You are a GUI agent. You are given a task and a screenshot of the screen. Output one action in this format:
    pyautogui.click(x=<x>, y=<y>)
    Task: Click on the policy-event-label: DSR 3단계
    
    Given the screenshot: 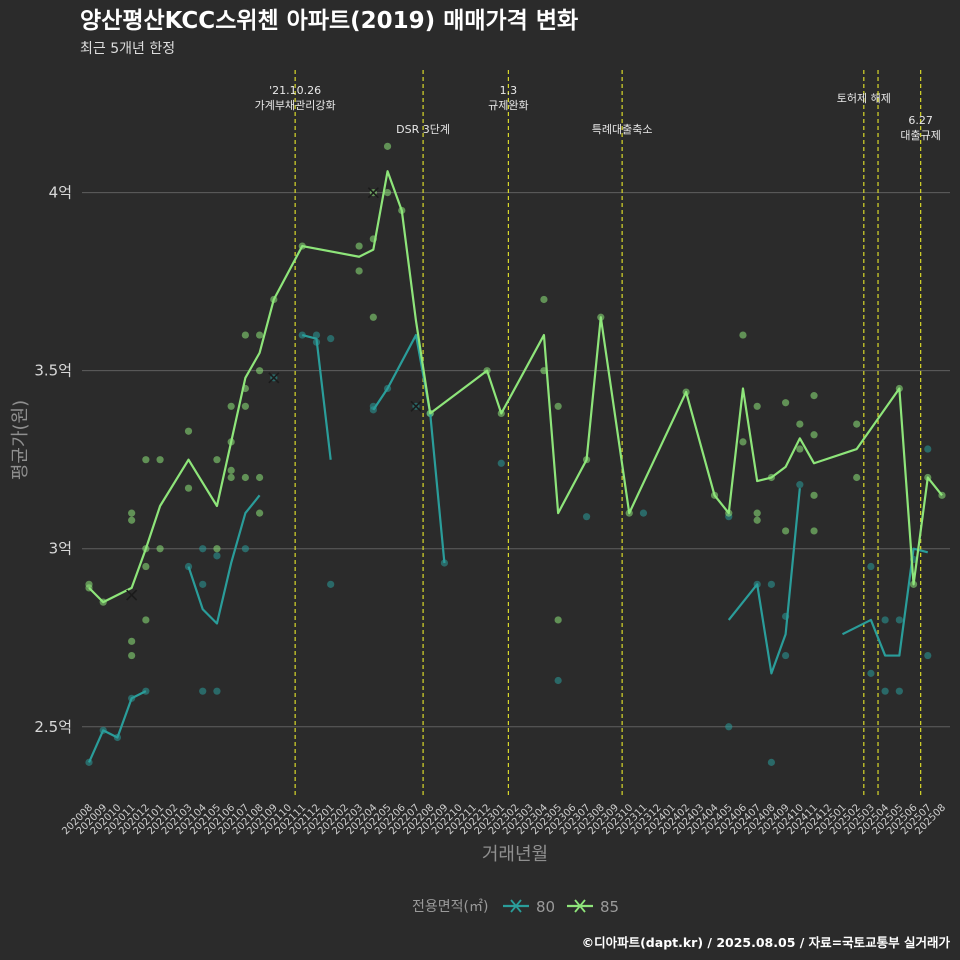 What is the action you would take?
    pyautogui.click(x=423, y=129)
    